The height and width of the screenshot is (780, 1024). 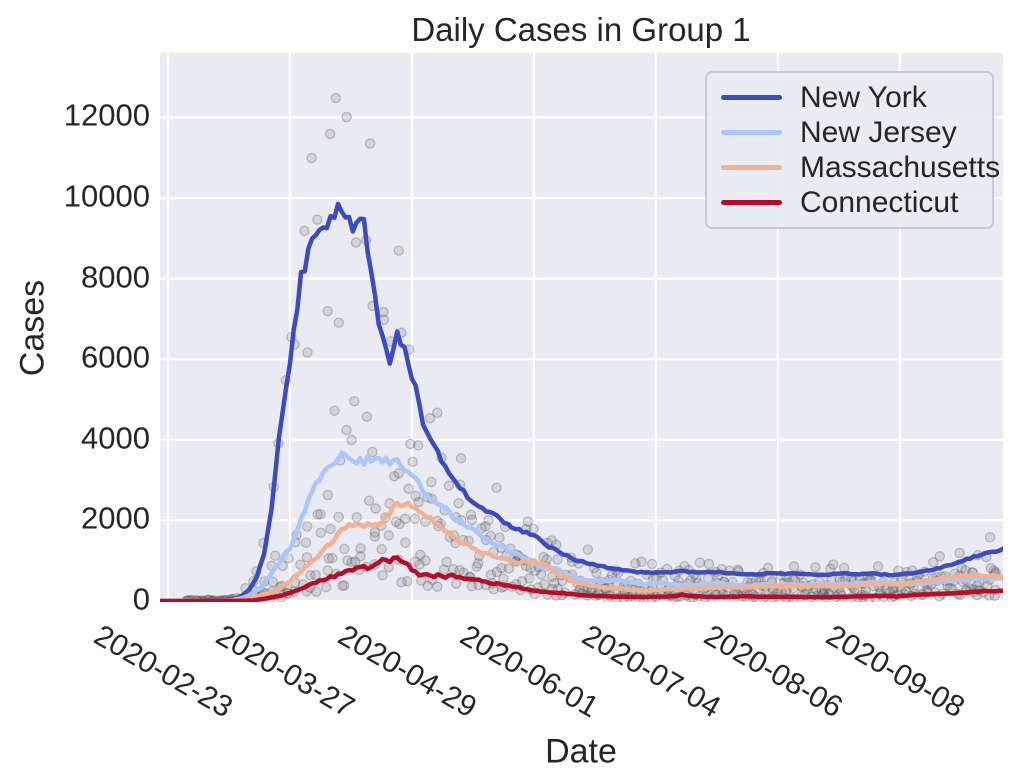 I want to click on x-axis-label: Date, so click(x=581, y=751).